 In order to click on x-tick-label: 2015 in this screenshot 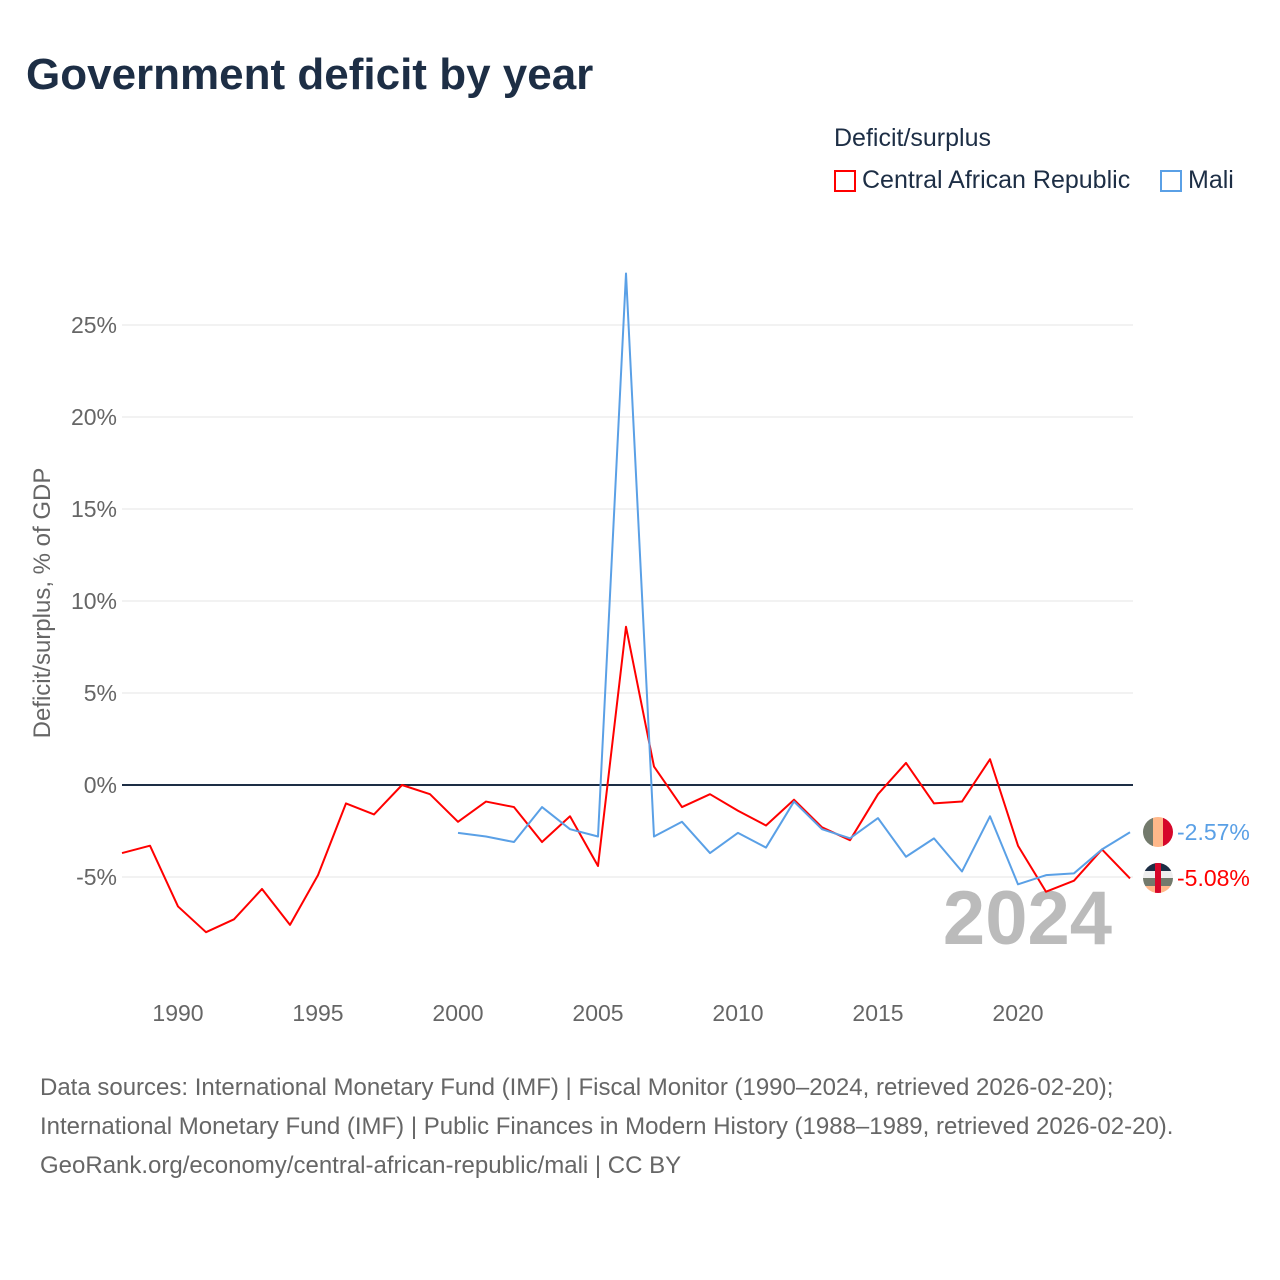, I will do `click(877, 1013)`.